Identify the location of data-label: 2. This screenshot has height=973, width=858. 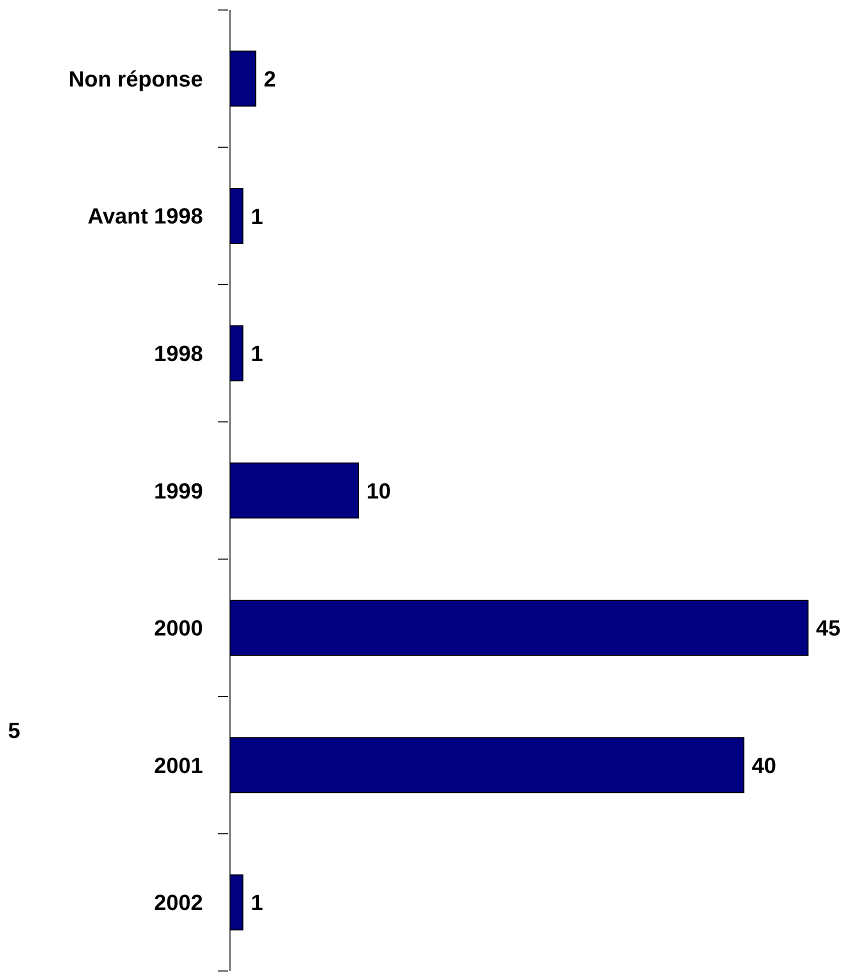
(270, 79).